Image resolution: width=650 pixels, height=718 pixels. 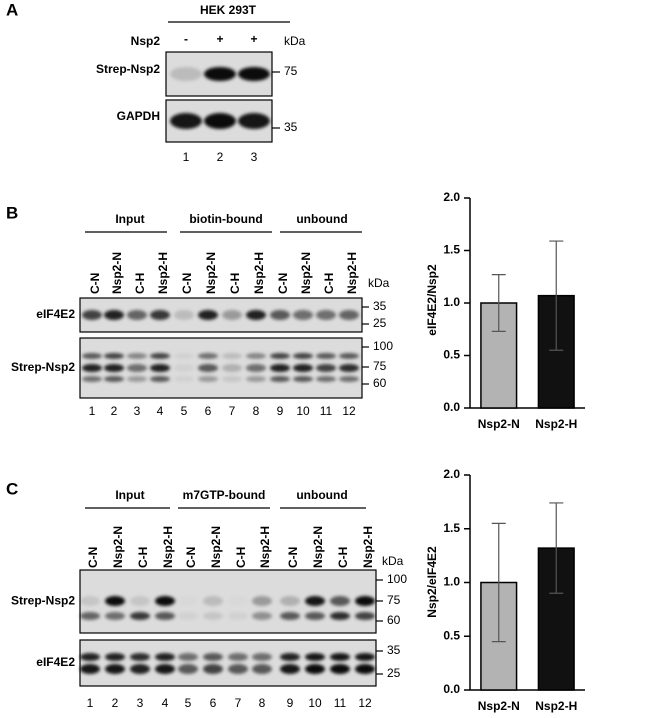 I want to click on panel-letter: B, so click(x=12, y=212).